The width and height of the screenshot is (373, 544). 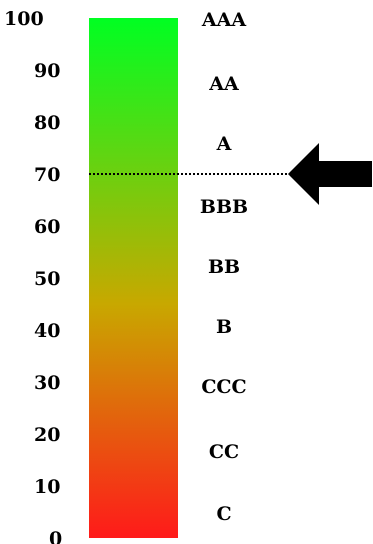 What do you see at coordinates (223, 514) in the screenshot?
I see `rating-label-c: C` at bounding box center [223, 514].